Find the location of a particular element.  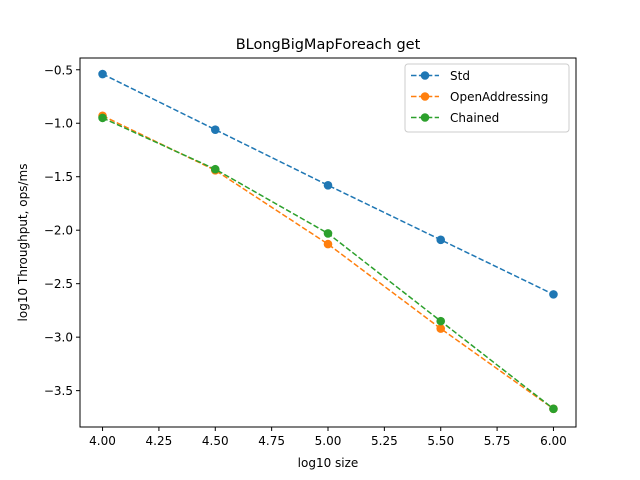

legend-box is located at coordinates (487, 98).